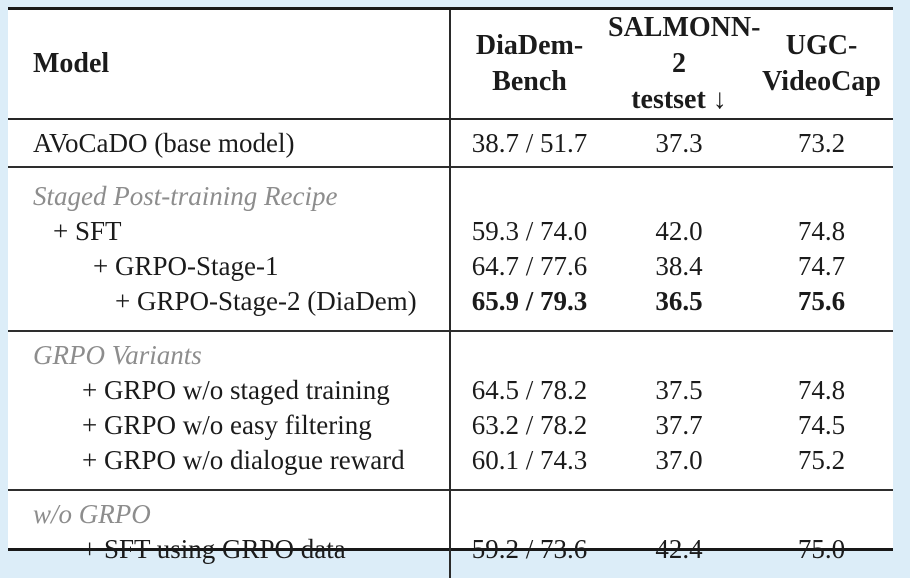  What do you see at coordinates (679, 142) in the screenshot?
I see `cell-salmonn2: 37.3` at bounding box center [679, 142].